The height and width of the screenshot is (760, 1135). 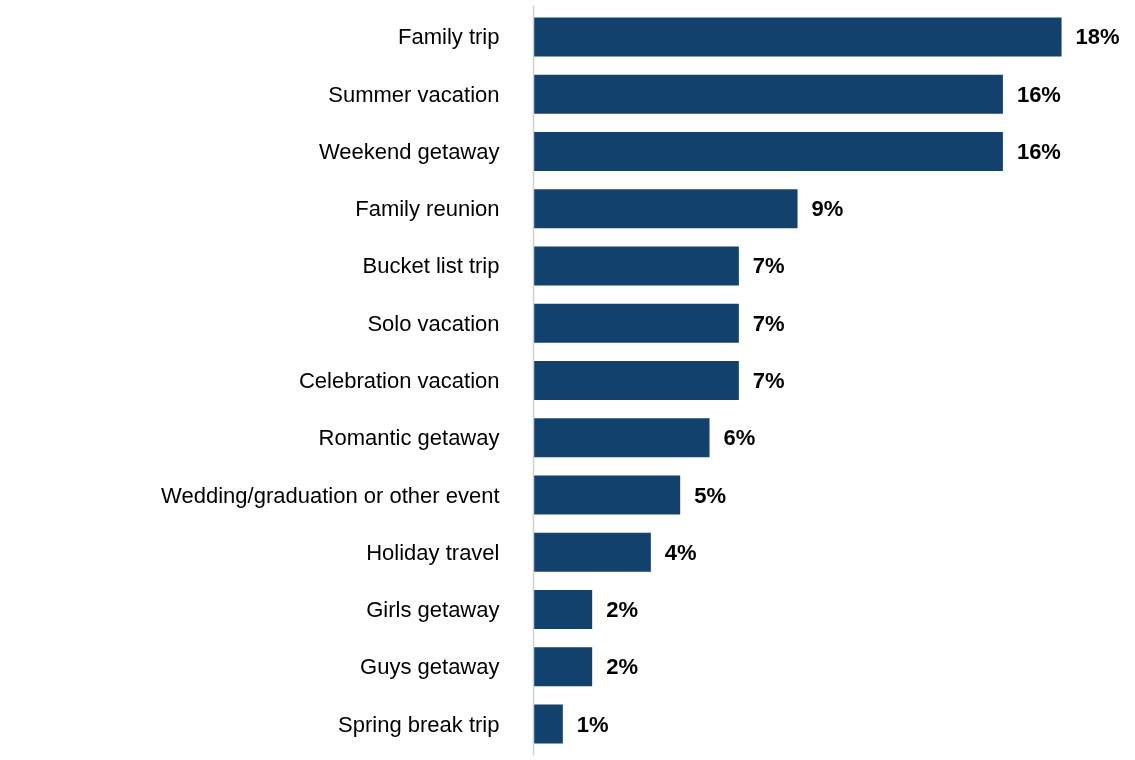 I want to click on y-tick-label: Spring break trip, so click(x=419, y=724).